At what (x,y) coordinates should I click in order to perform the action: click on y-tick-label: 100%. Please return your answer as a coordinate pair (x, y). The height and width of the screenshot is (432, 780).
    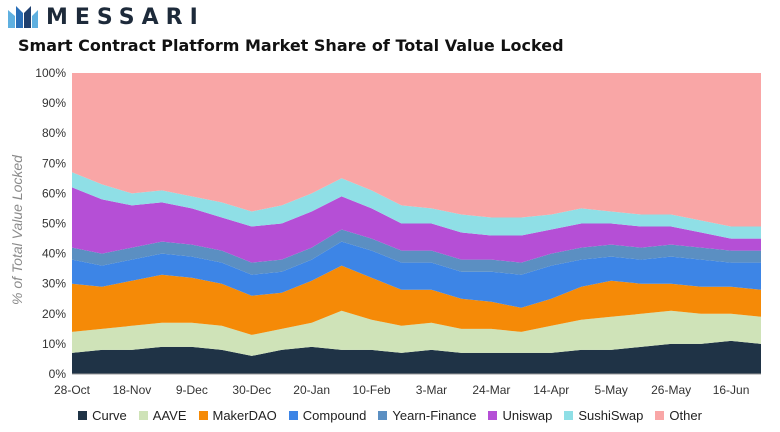
    Looking at the image, I should click on (50, 73).